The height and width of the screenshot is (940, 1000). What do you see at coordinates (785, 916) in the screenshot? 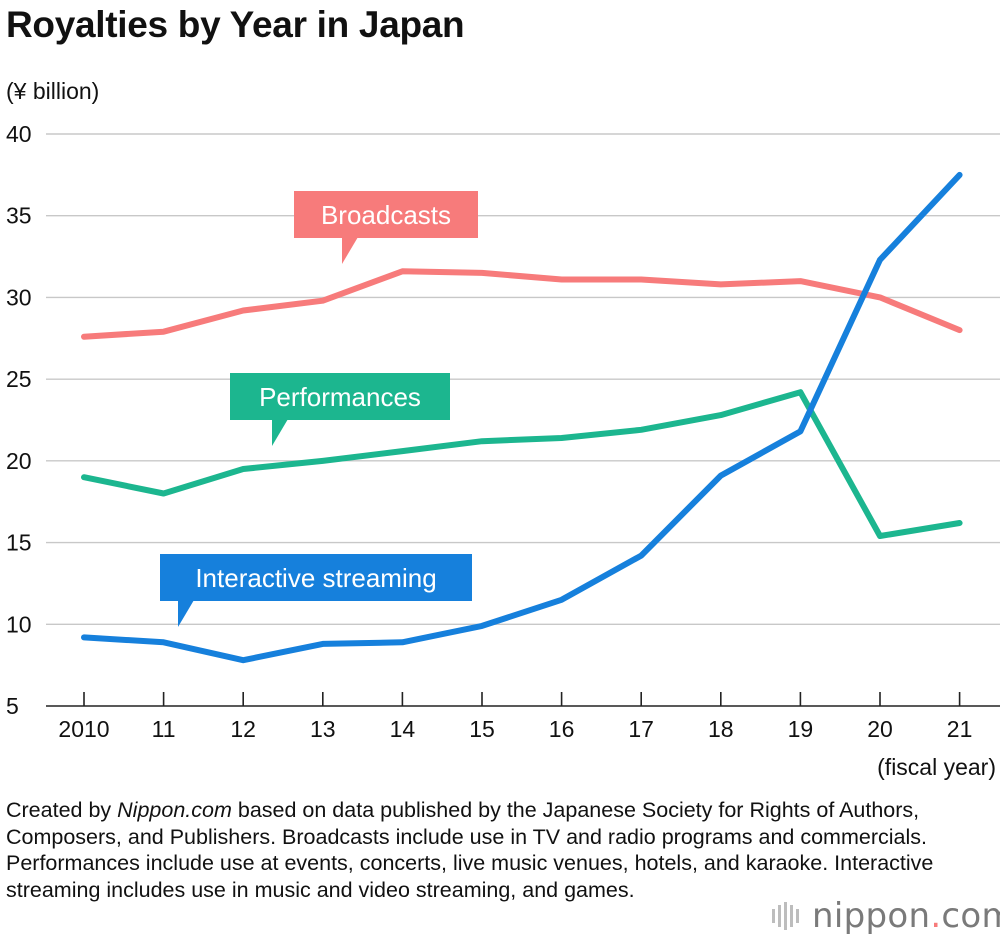
I see `nippon-logo-icon` at bounding box center [785, 916].